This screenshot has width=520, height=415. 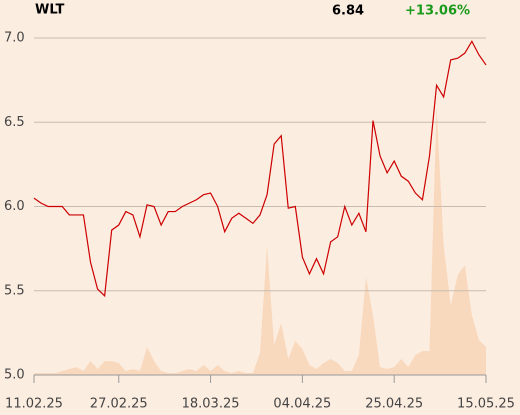 I want to click on y-tick-label: 5.0, so click(x=14, y=375).